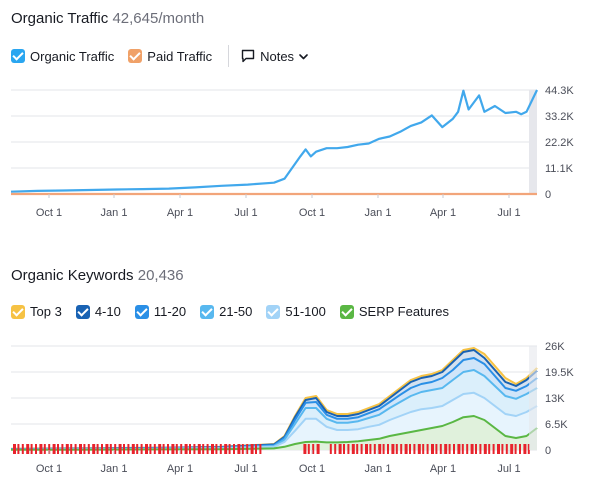 Image resolution: width=594 pixels, height=494 pixels. Describe the element at coordinates (135, 56) in the screenshot. I see `checkbox-paid-traffic` at that location.